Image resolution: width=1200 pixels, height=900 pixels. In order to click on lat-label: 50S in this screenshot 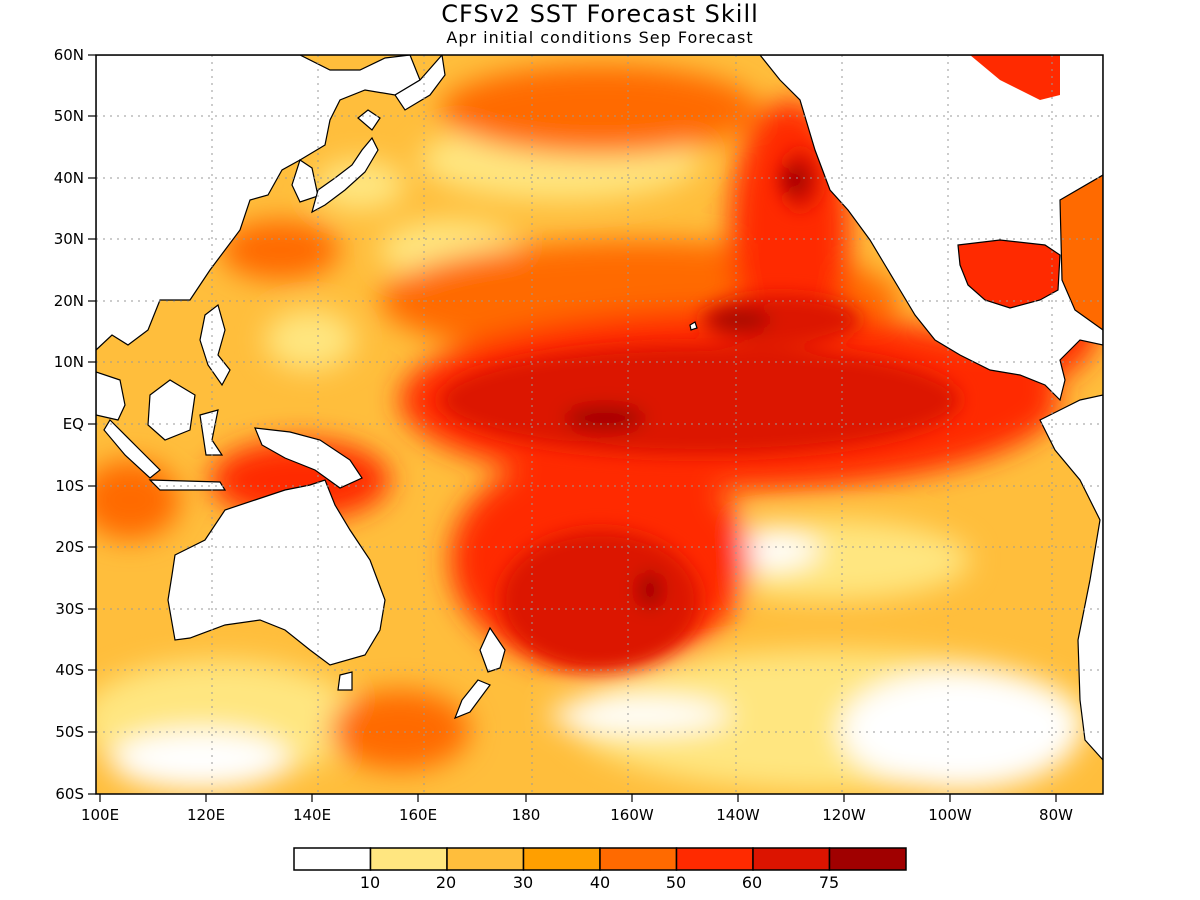, I will do `click(69, 732)`.